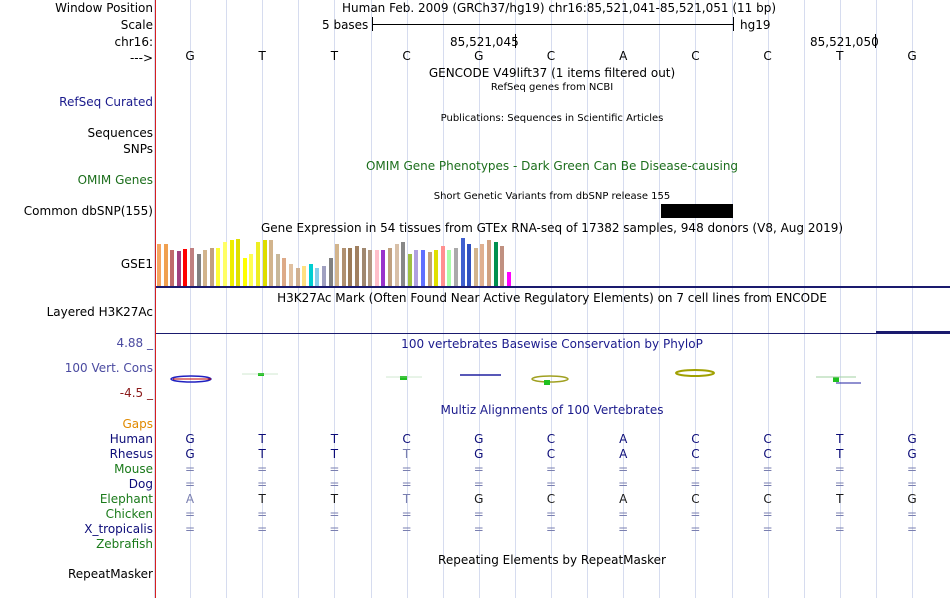 The image size is (950, 598). I want to click on chrom-label: chr16:, so click(133, 42).